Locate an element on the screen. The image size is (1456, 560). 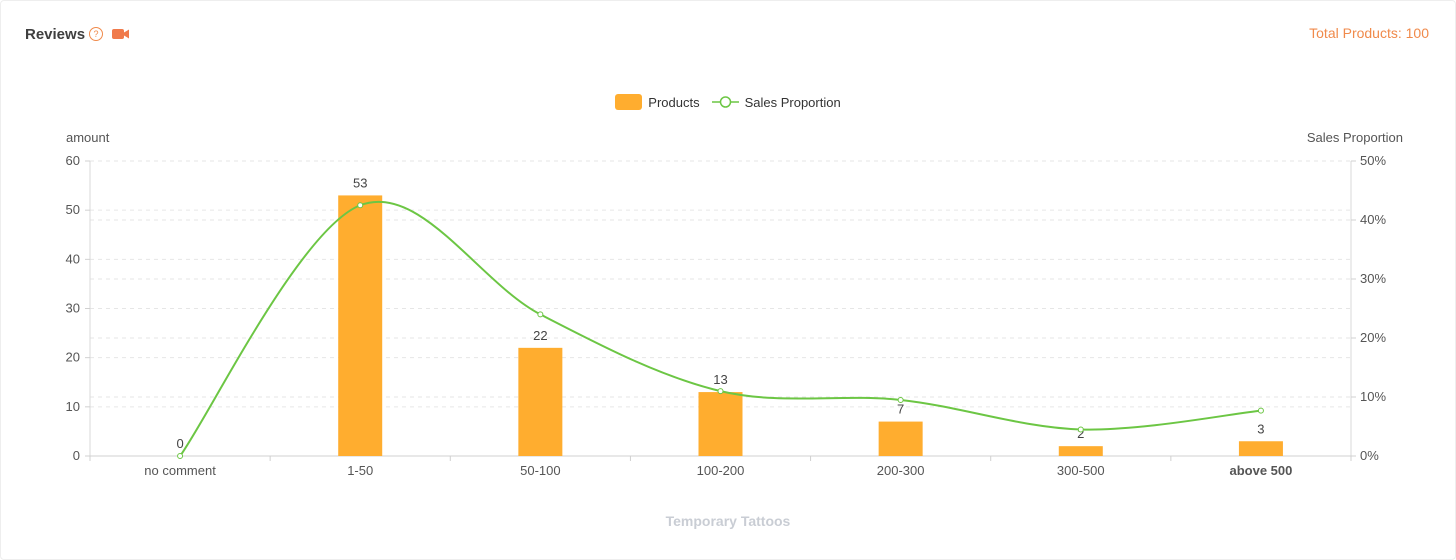
legend-swatch-products is located at coordinates (629, 102).